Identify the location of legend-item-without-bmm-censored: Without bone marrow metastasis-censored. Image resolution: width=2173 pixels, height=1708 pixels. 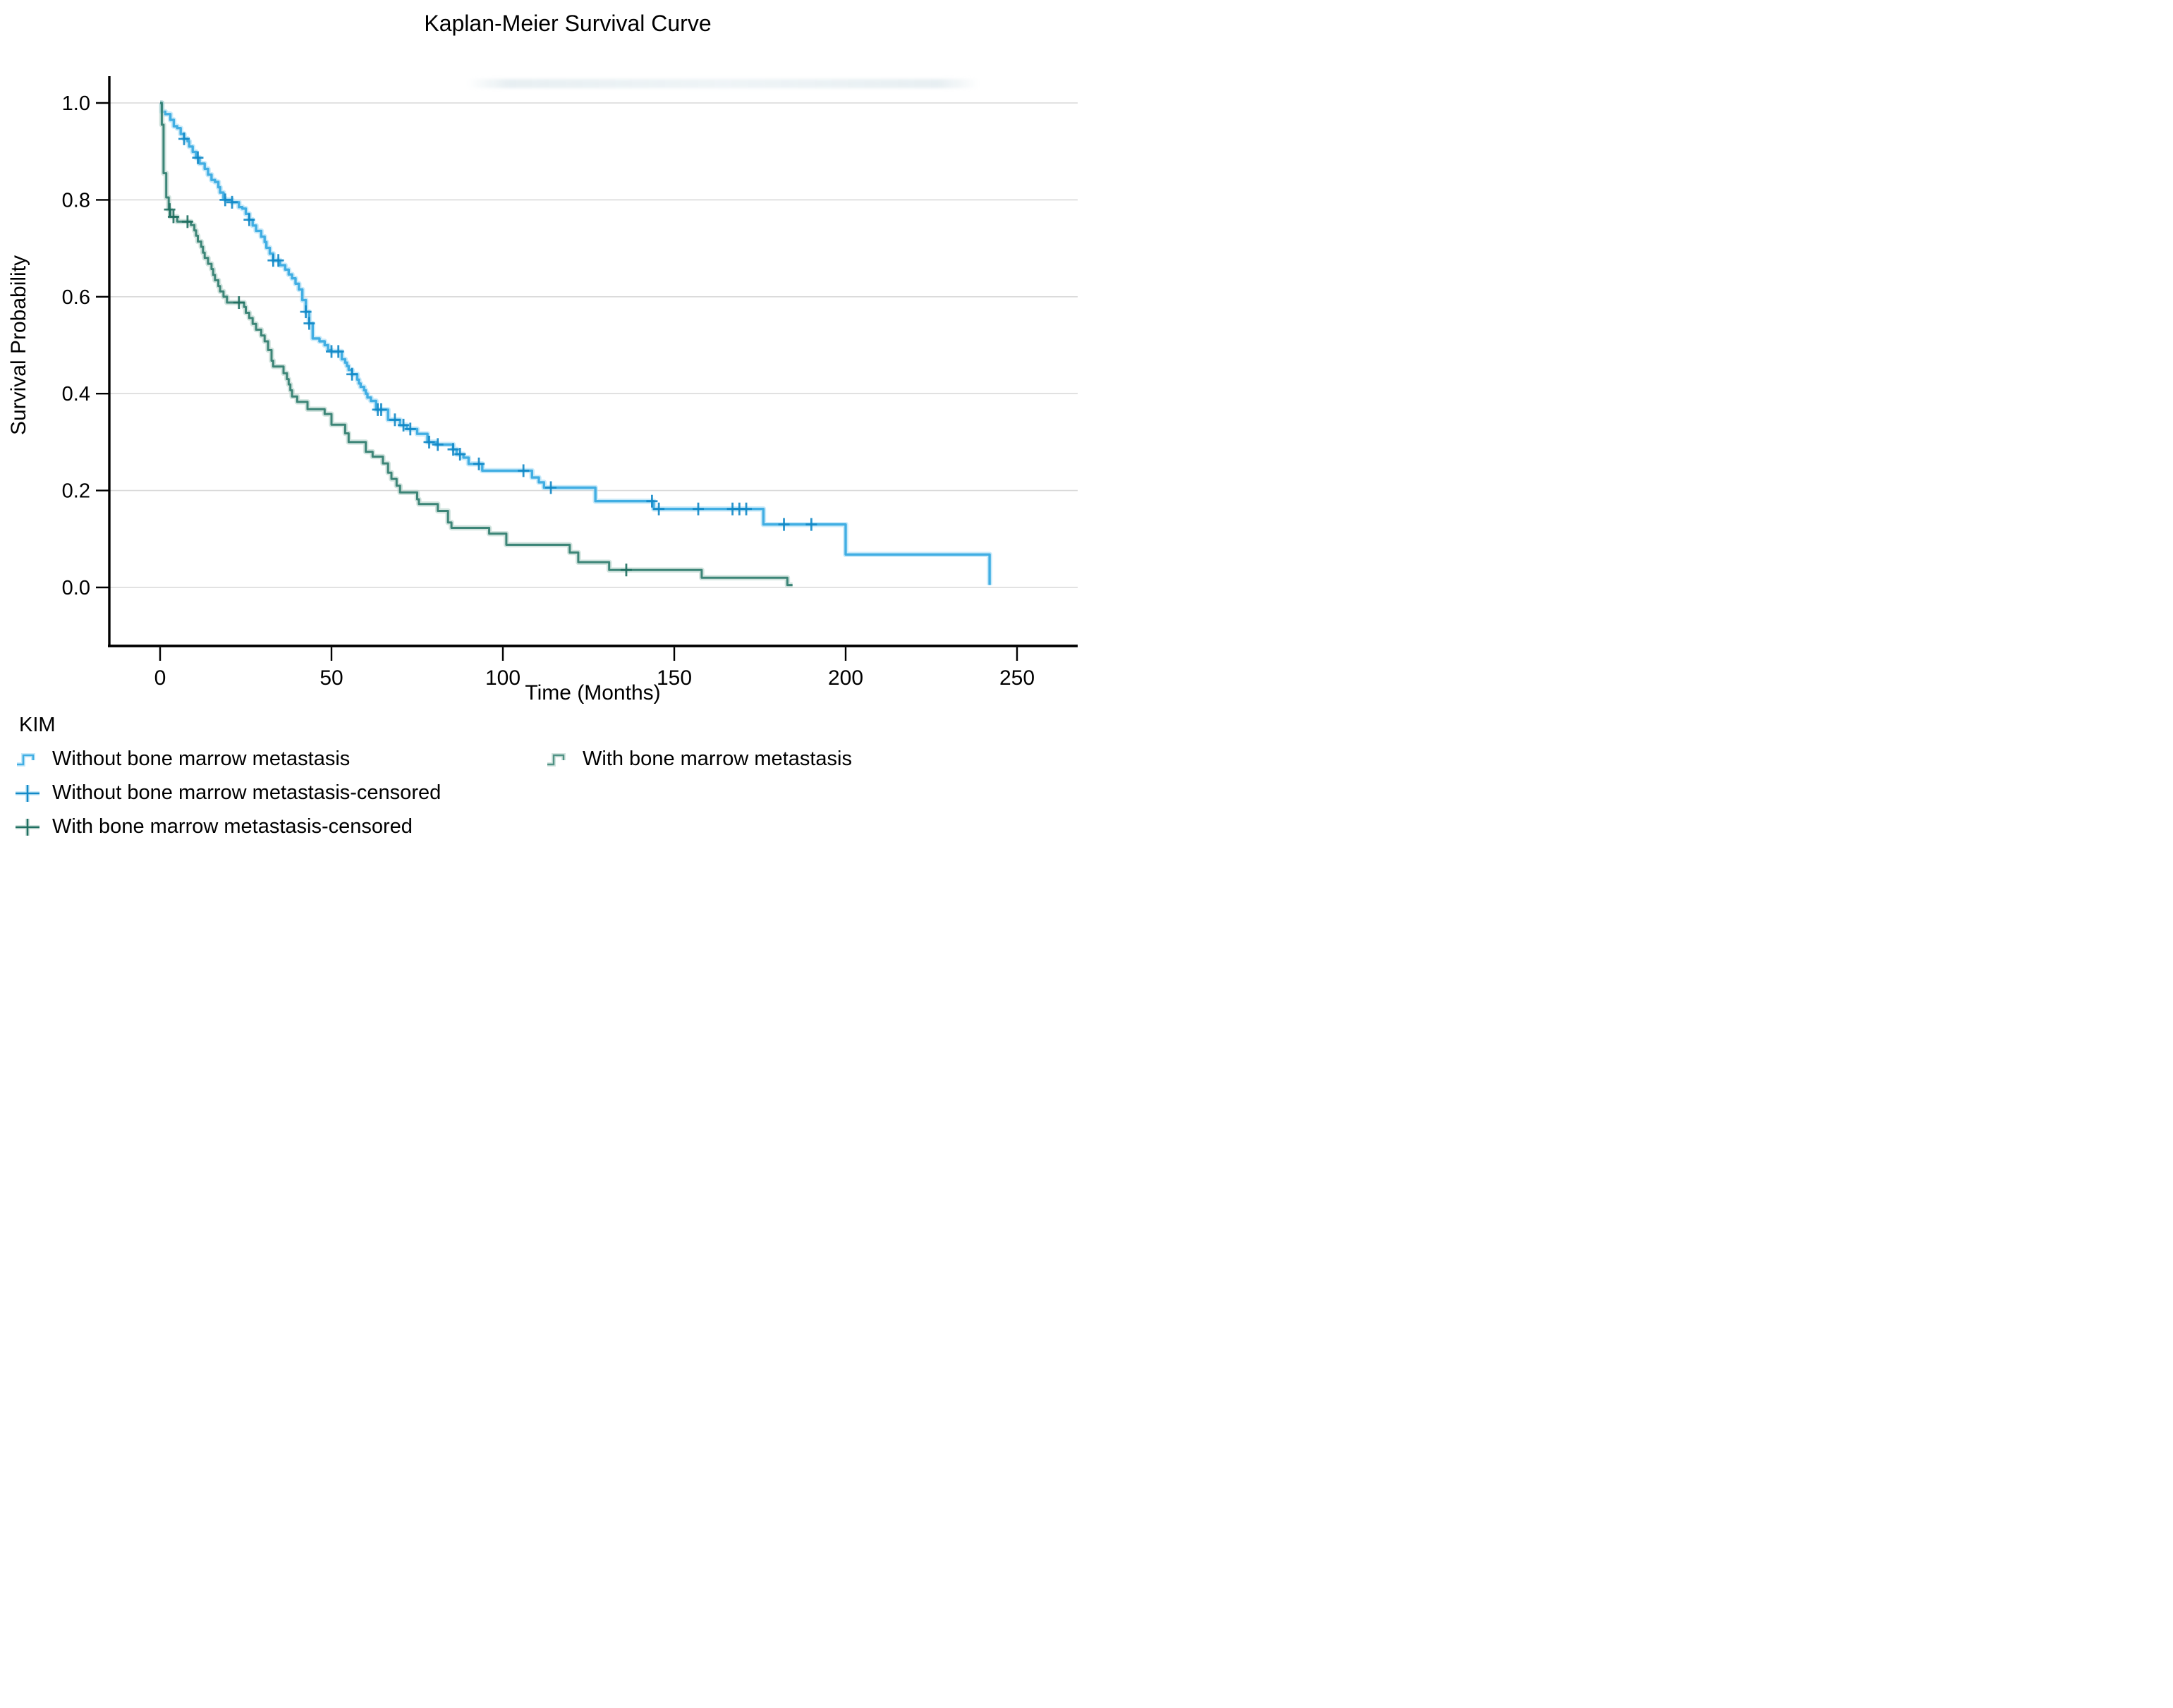
(227, 793).